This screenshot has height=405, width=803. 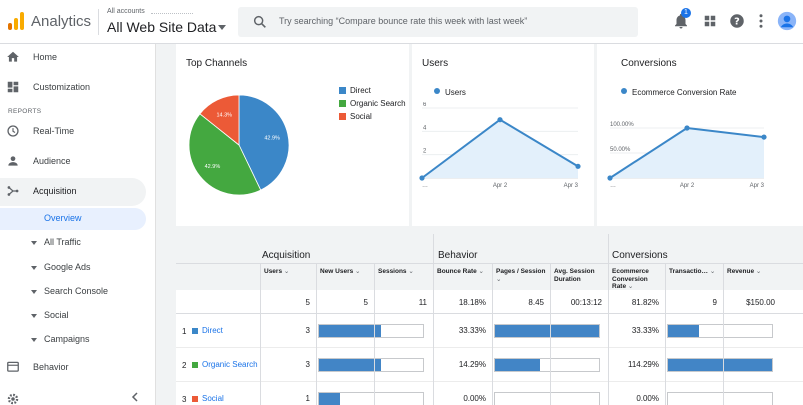 What do you see at coordinates (73, 219) in the screenshot?
I see `sidebar-subitem-overview: Overview` at bounding box center [73, 219].